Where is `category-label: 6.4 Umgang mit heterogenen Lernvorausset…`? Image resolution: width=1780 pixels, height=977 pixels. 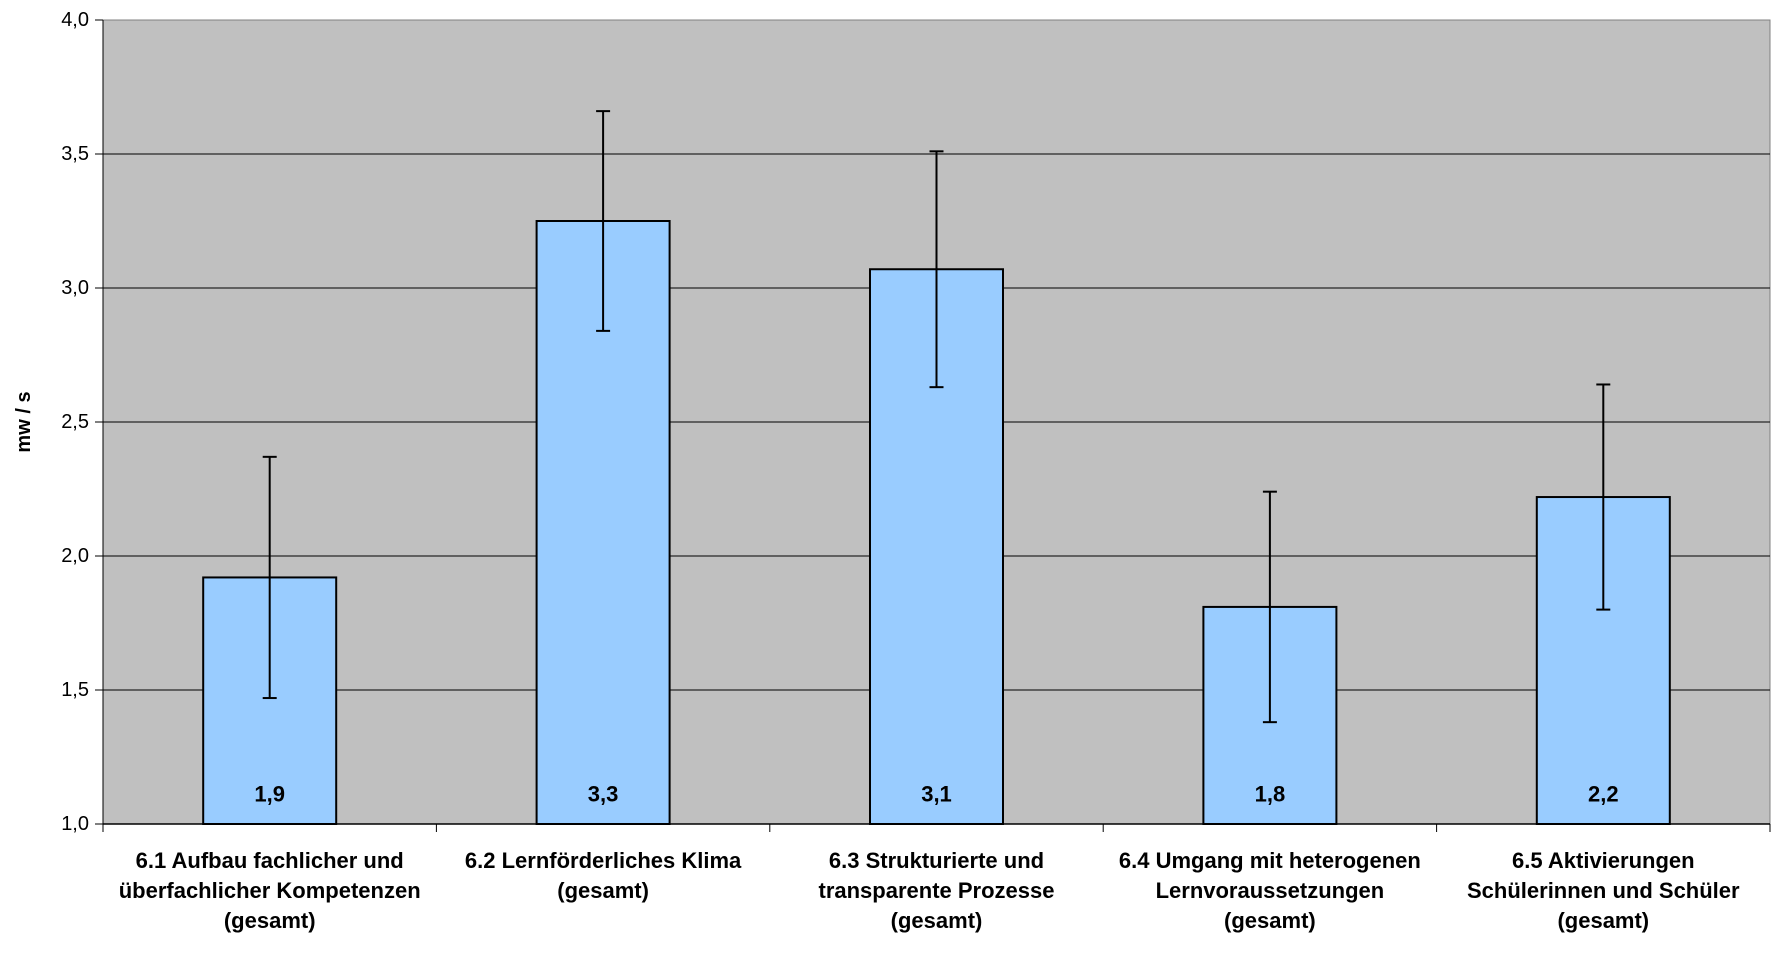 category-label: 6.4 Umgang mit heterogenen Lernvorausset… is located at coordinates (1269, 890).